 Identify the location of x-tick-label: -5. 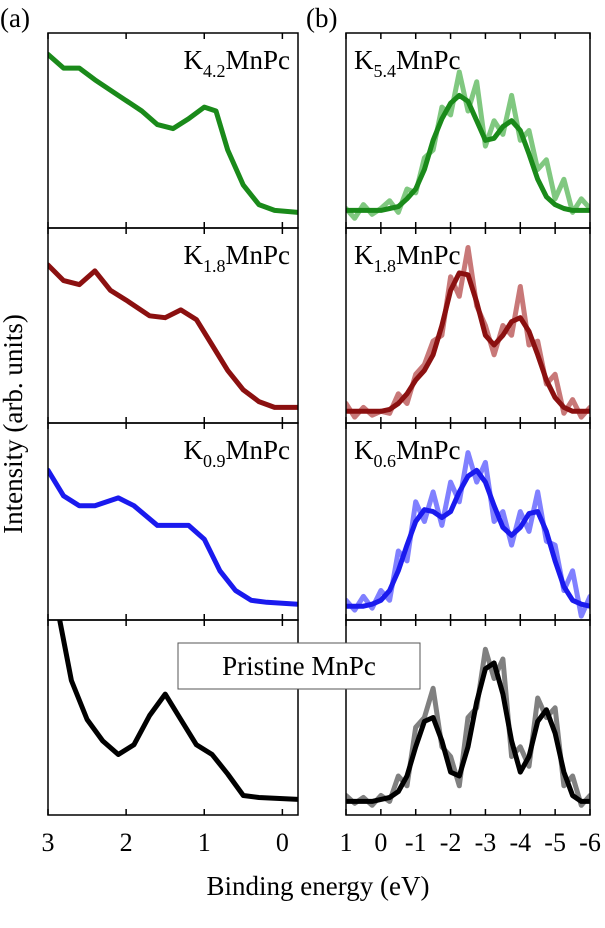
(555, 842).